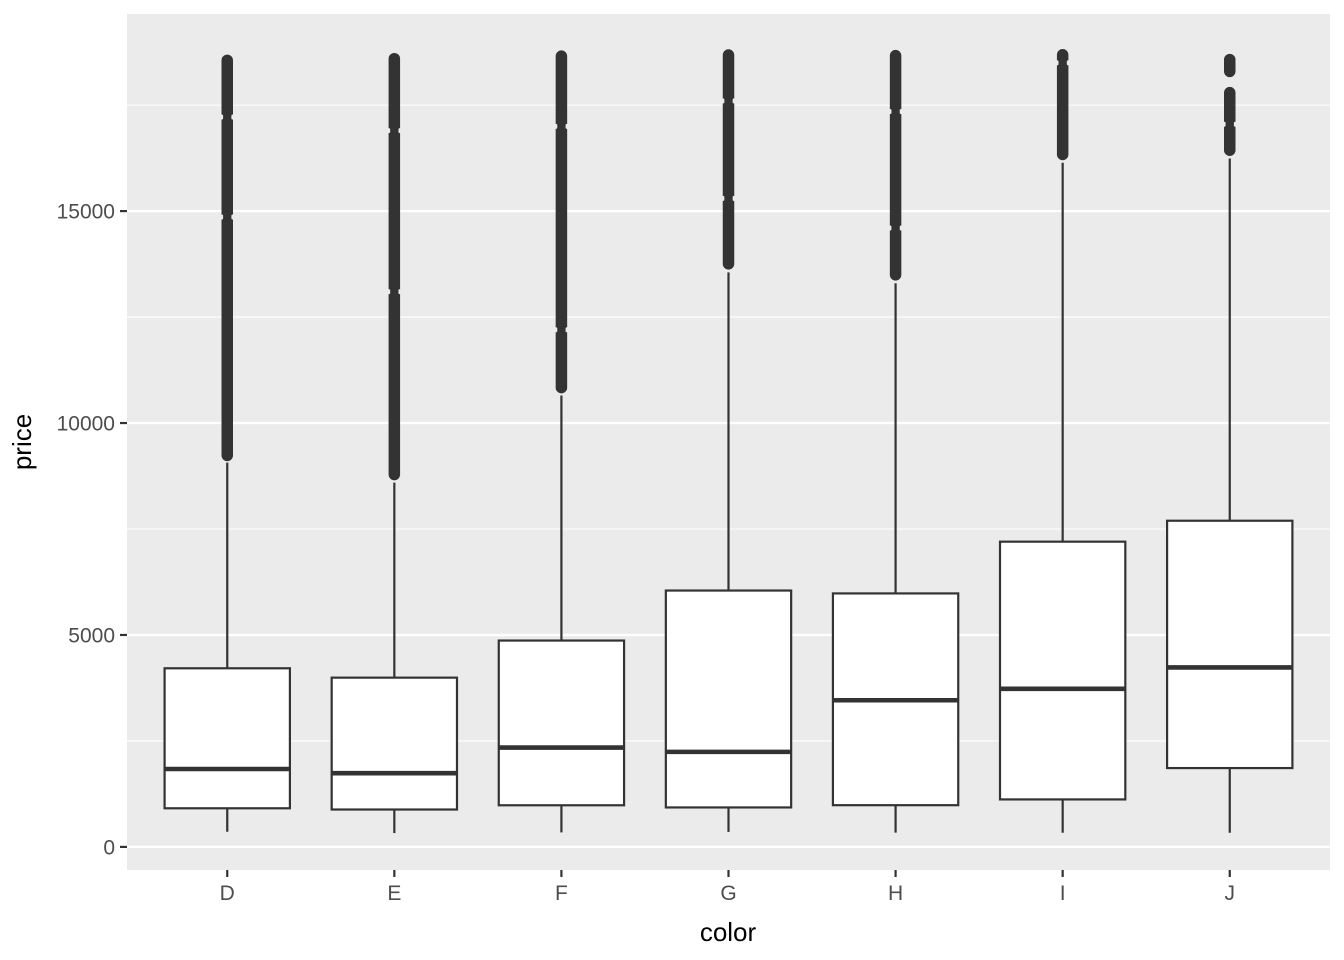 The image size is (1344, 960). What do you see at coordinates (22, 442) in the screenshot?
I see `y-axis-title: price` at bounding box center [22, 442].